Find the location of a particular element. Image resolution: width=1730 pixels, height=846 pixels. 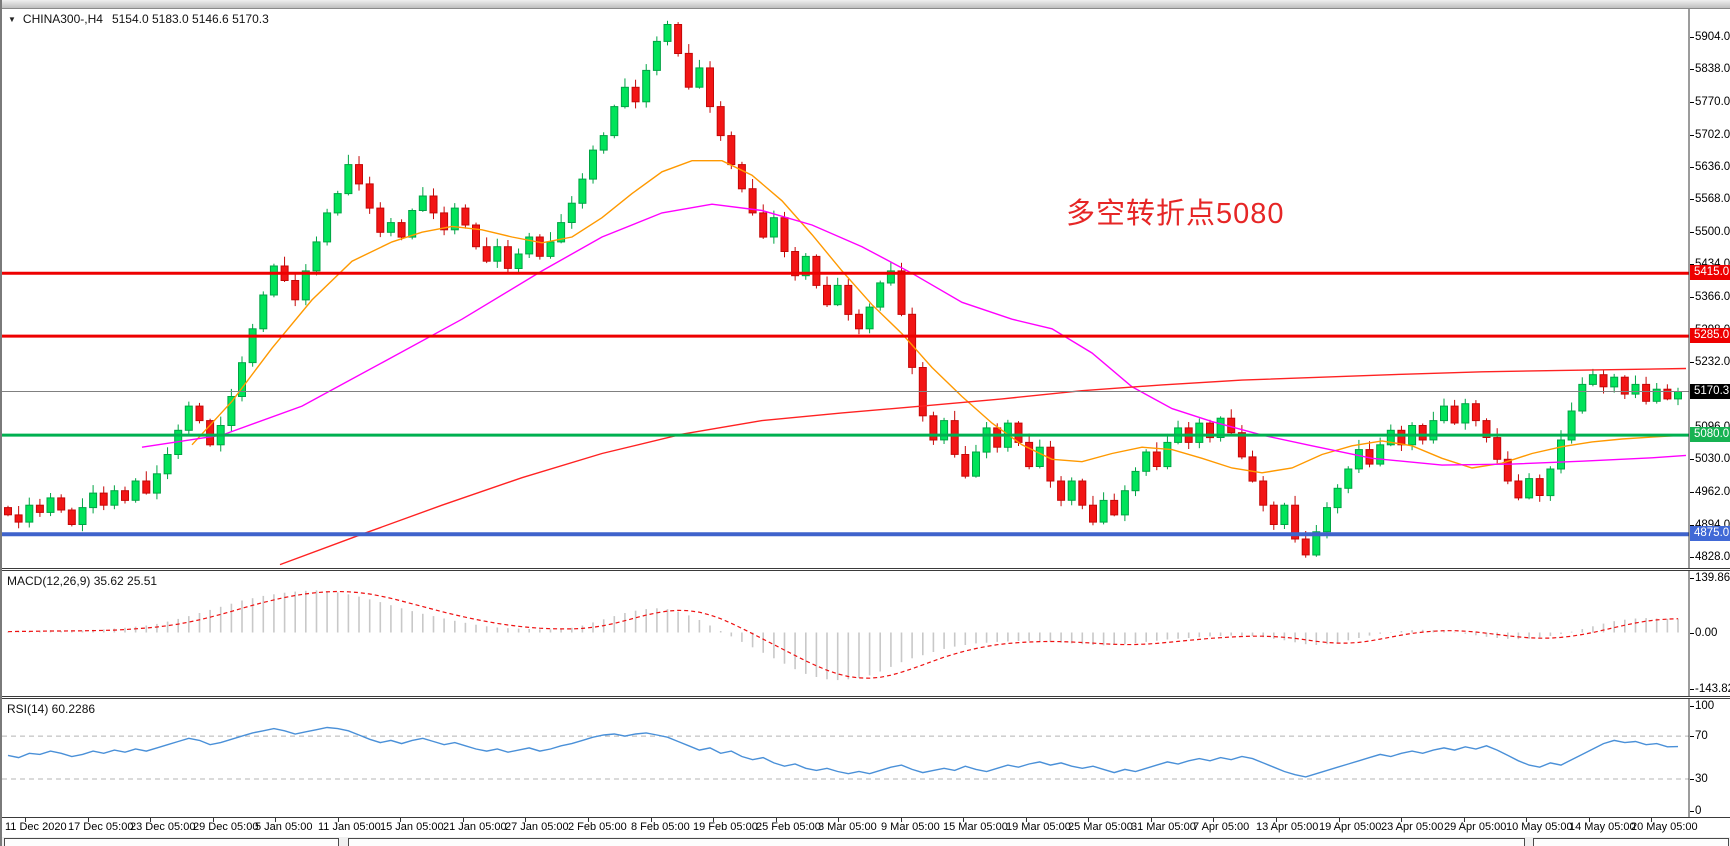

time-label: 29 Apr 05:00 is located at coordinates (1475, 827).